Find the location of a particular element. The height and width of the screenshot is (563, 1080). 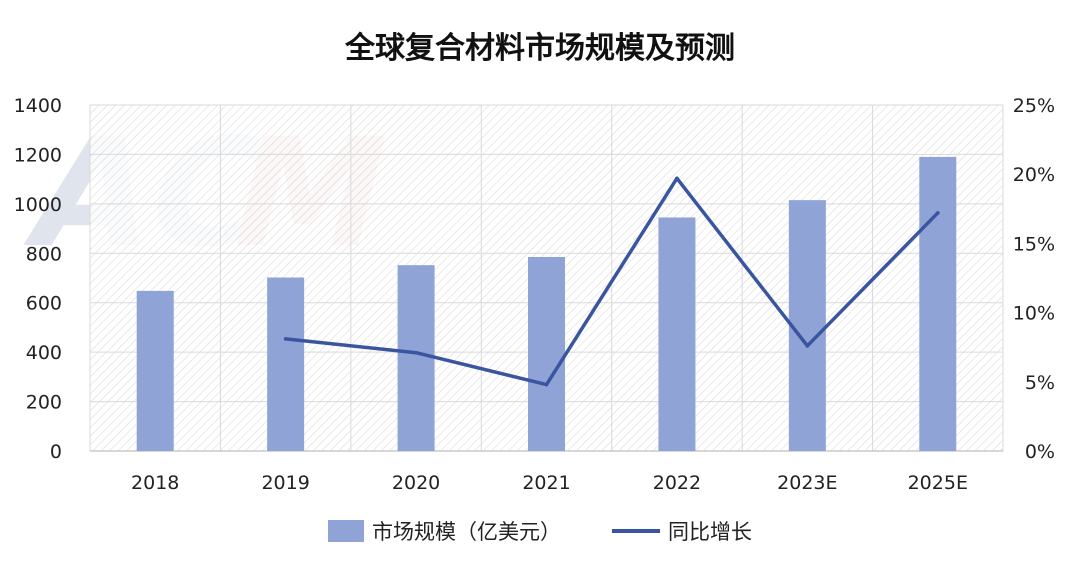

x-tick-label: 2019 is located at coordinates (285, 483).